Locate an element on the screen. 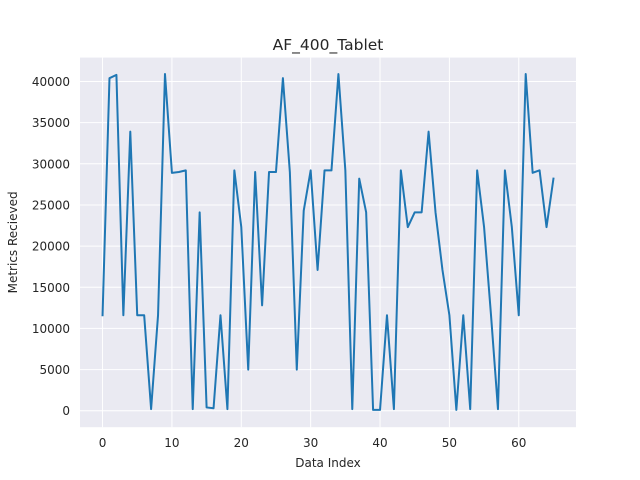 Image resolution: width=640 pixels, height=480 pixels. y-tick-label: 20000 is located at coordinates (51, 247).